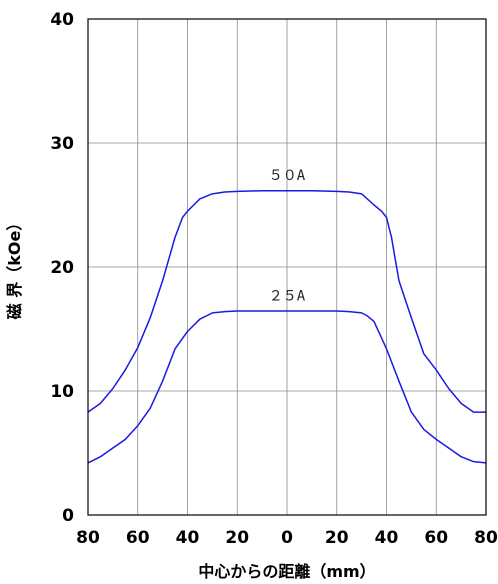 Image resolution: width=498 pixels, height=584 pixels. I want to click on series-labels: ５０A ２５A, so click(287, 236).